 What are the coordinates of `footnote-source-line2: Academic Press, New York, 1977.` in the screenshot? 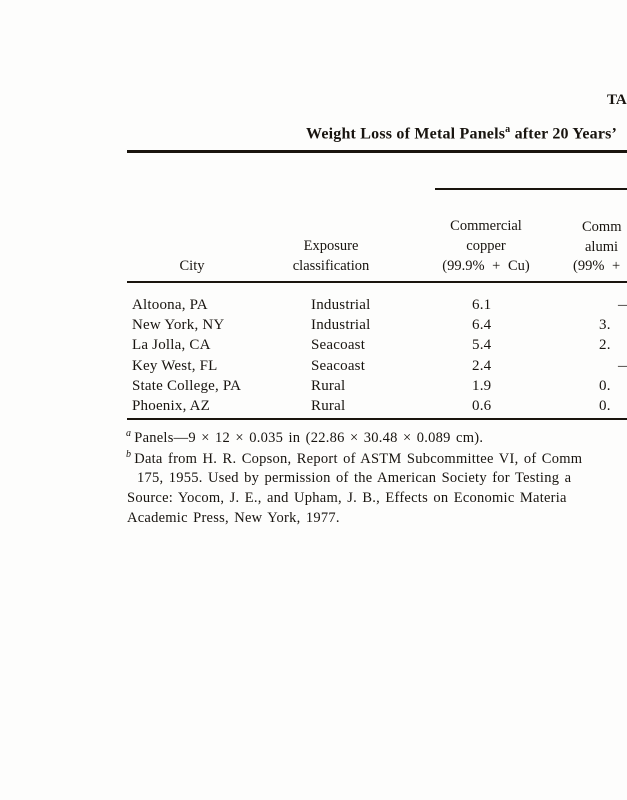 It's located at (233, 518).